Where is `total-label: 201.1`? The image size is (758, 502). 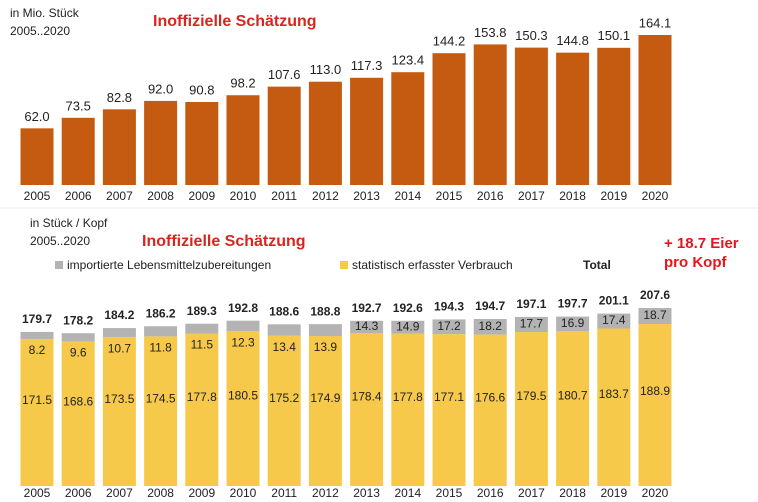
total-label: 201.1 is located at coordinates (614, 301).